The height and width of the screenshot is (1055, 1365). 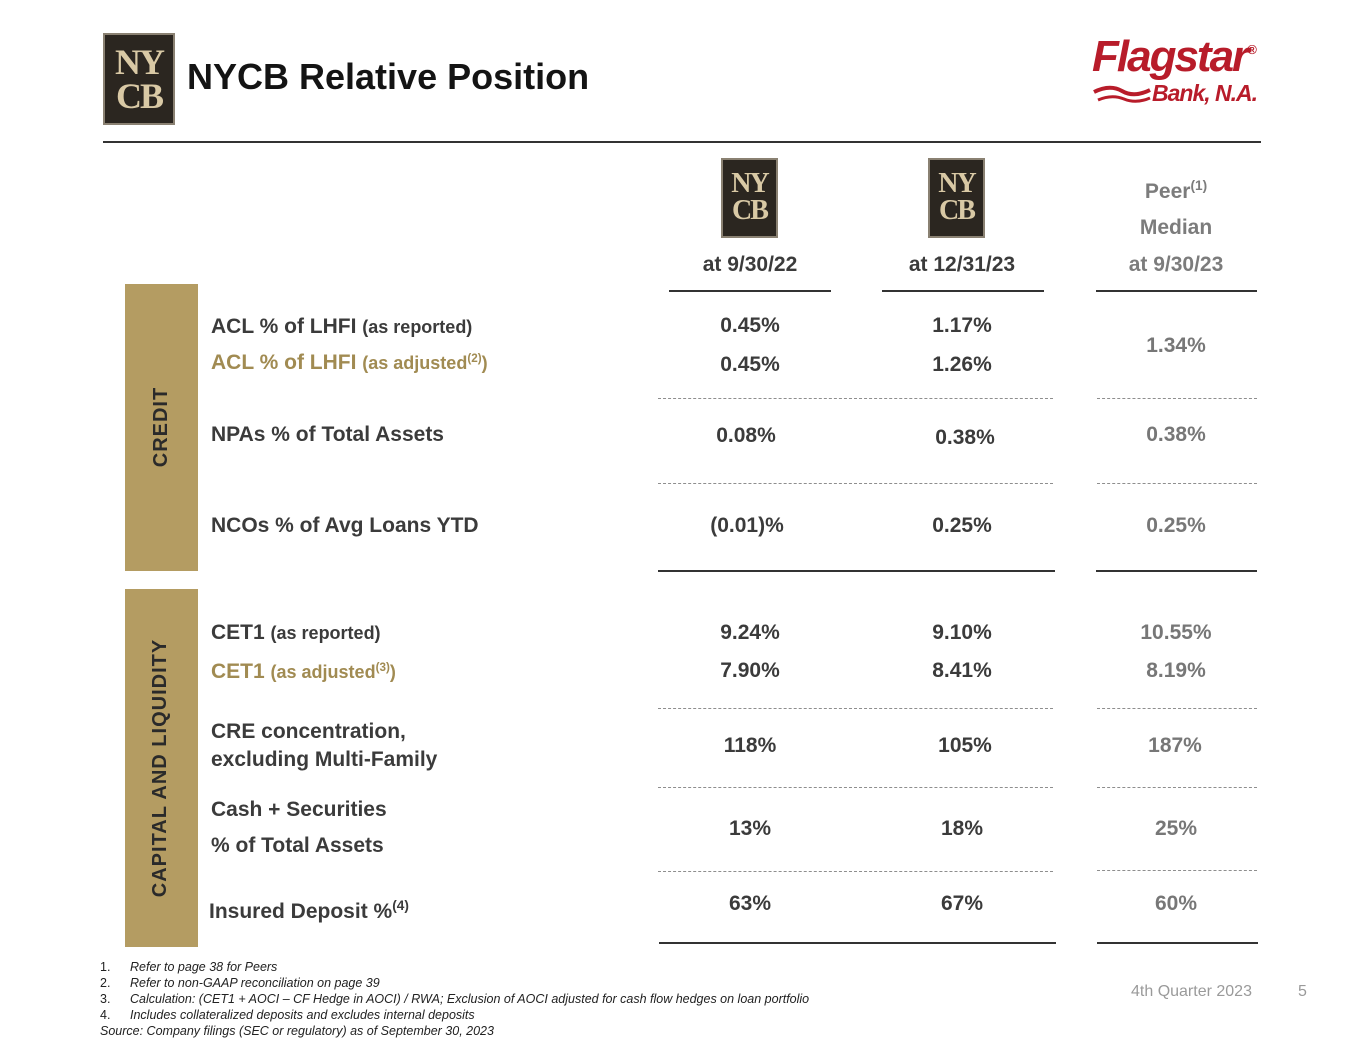 I want to click on column-2-header-rule, so click(x=963, y=291).